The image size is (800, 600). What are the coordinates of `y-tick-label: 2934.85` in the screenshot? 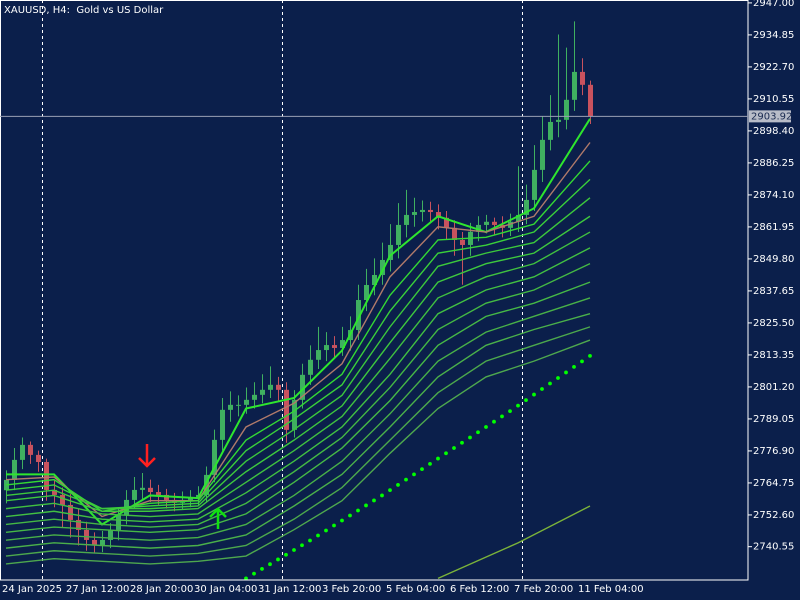 It's located at (773, 35).